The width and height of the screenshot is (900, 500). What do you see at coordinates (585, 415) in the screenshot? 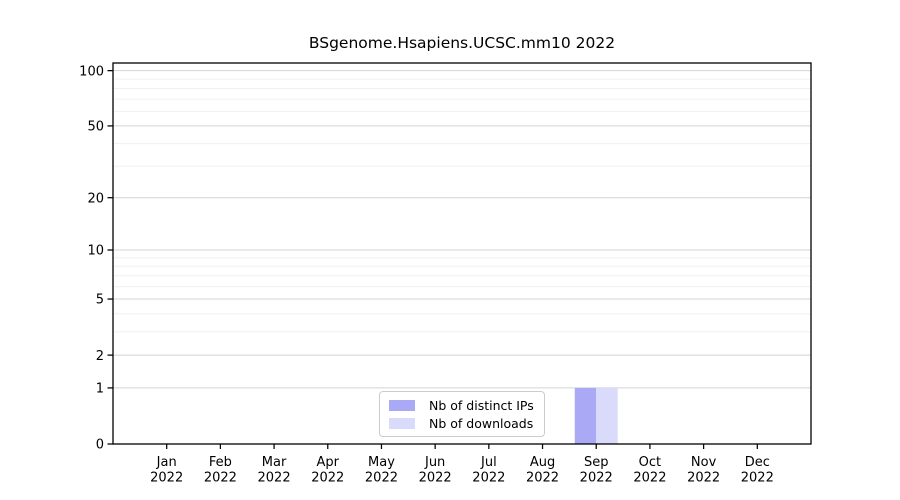
I see `bar-distinct-ips` at bounding box center [585, 415].